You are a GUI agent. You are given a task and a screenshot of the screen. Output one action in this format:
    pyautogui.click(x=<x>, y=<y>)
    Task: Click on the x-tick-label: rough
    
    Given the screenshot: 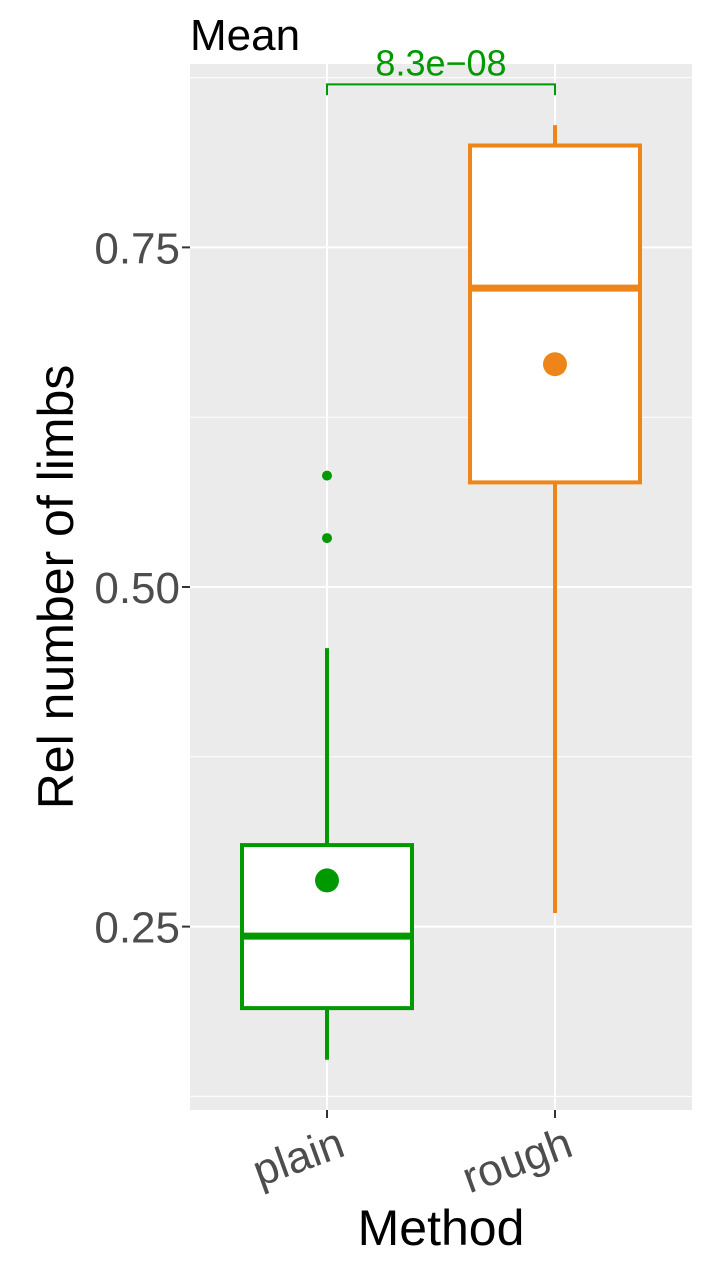 What is the action you would take?
    pyautogui.click(x=517, y=1160)
    